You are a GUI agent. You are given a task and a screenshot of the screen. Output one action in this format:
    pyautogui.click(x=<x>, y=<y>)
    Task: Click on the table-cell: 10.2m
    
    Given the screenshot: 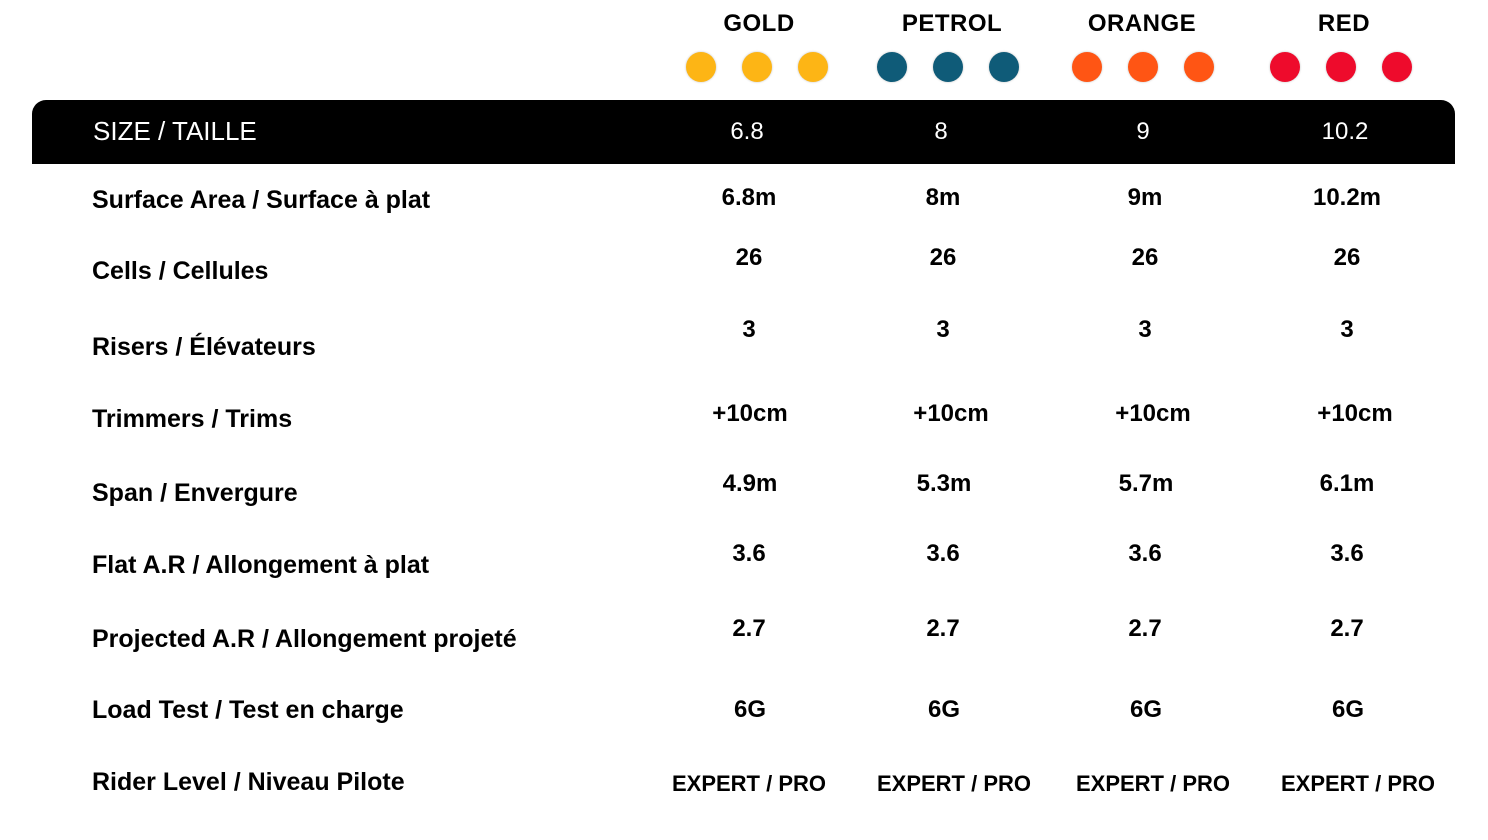 What is the action you would take?
    pyautogui.click(x=1347, y=197)
    